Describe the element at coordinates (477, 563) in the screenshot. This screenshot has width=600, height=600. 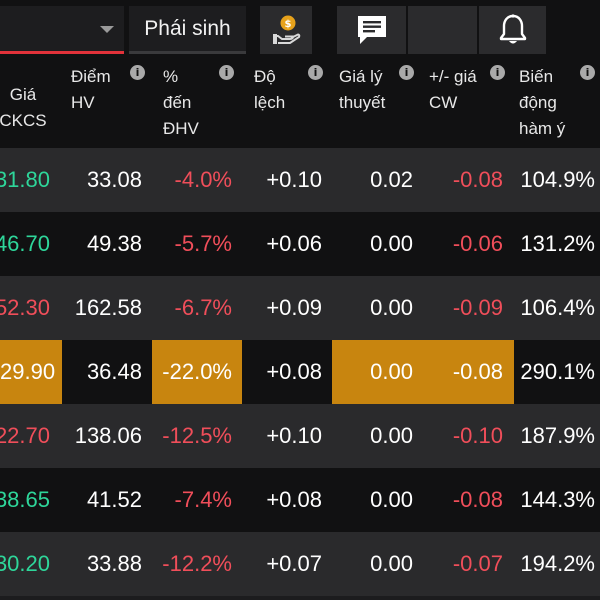
I see `cell-cw: -0.07` at that location.